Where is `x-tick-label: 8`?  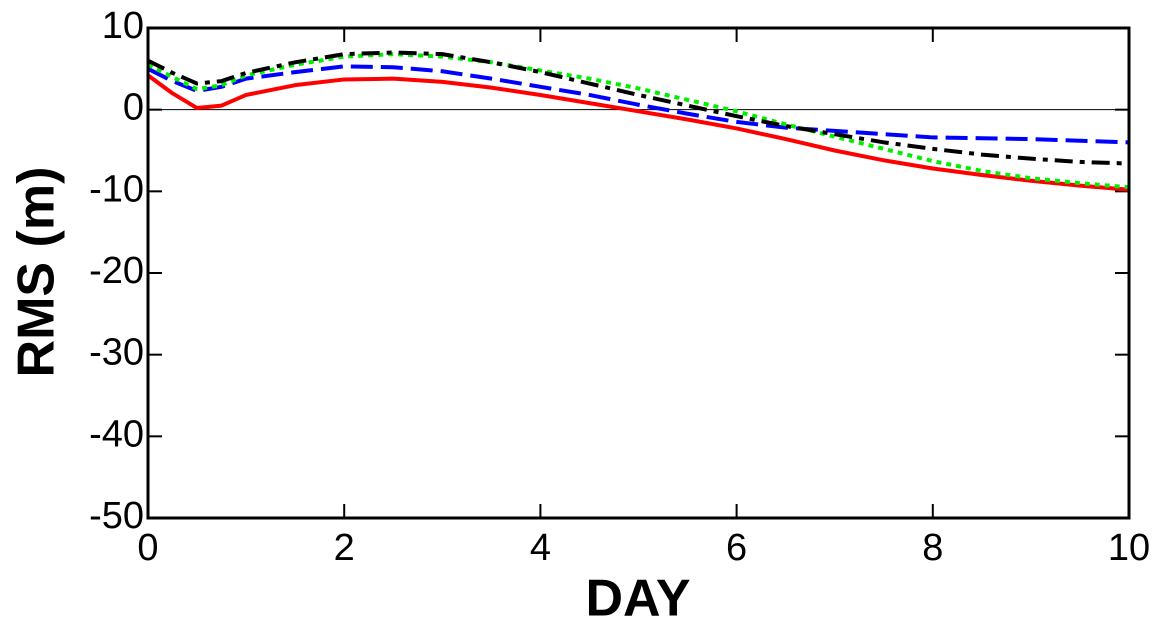
x-tick-label: 8 is located at coordinates (932, 548).